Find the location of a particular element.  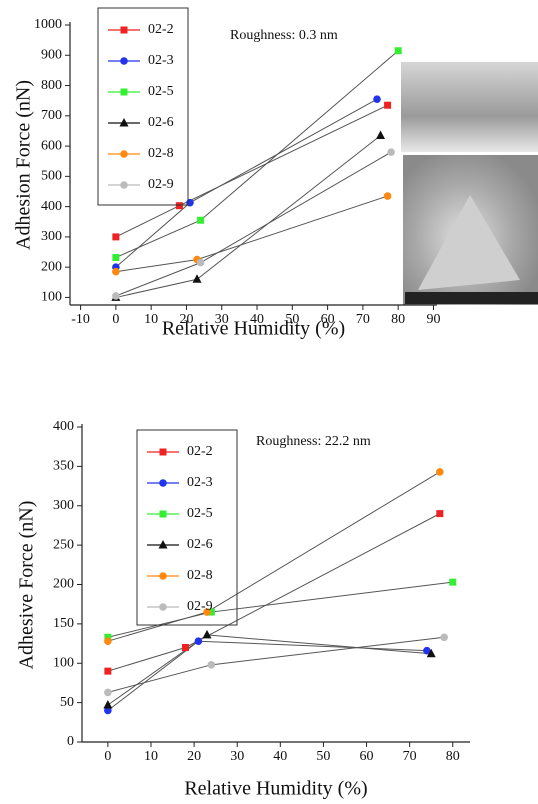

annotation: Roughness: 22.2 nm is located at coordinates (313, 441).